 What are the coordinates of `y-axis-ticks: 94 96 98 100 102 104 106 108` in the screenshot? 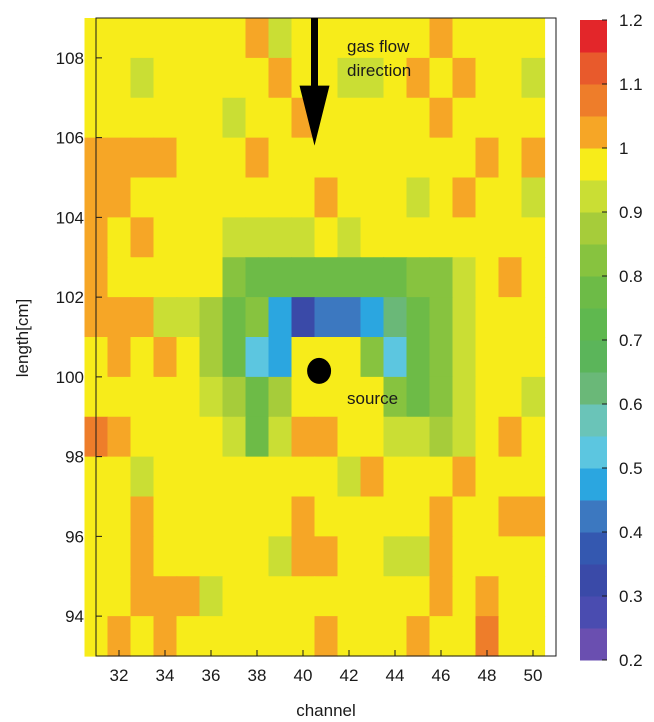 It's located at (79, 337).